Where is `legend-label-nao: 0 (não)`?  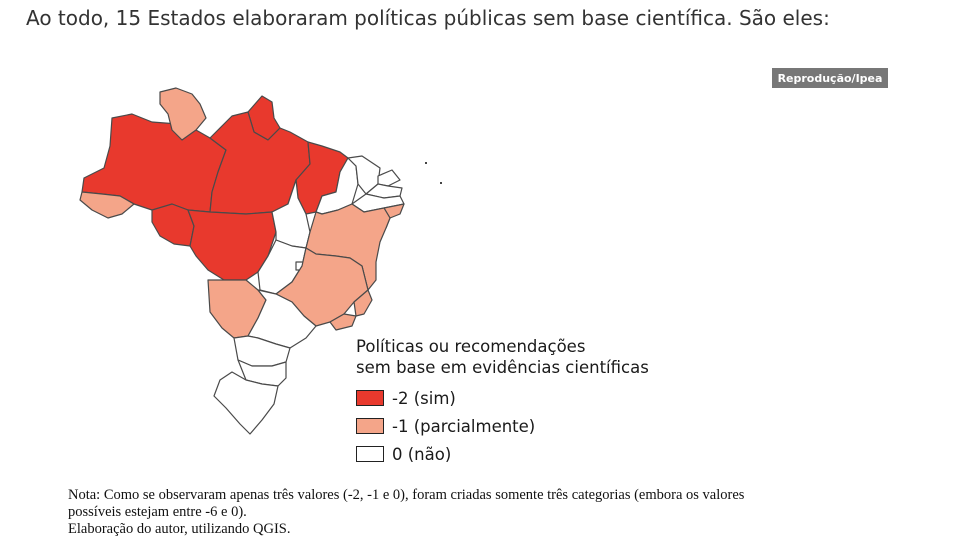
legend-label-nao: 0 (não) is located at coordinates (422, 454).